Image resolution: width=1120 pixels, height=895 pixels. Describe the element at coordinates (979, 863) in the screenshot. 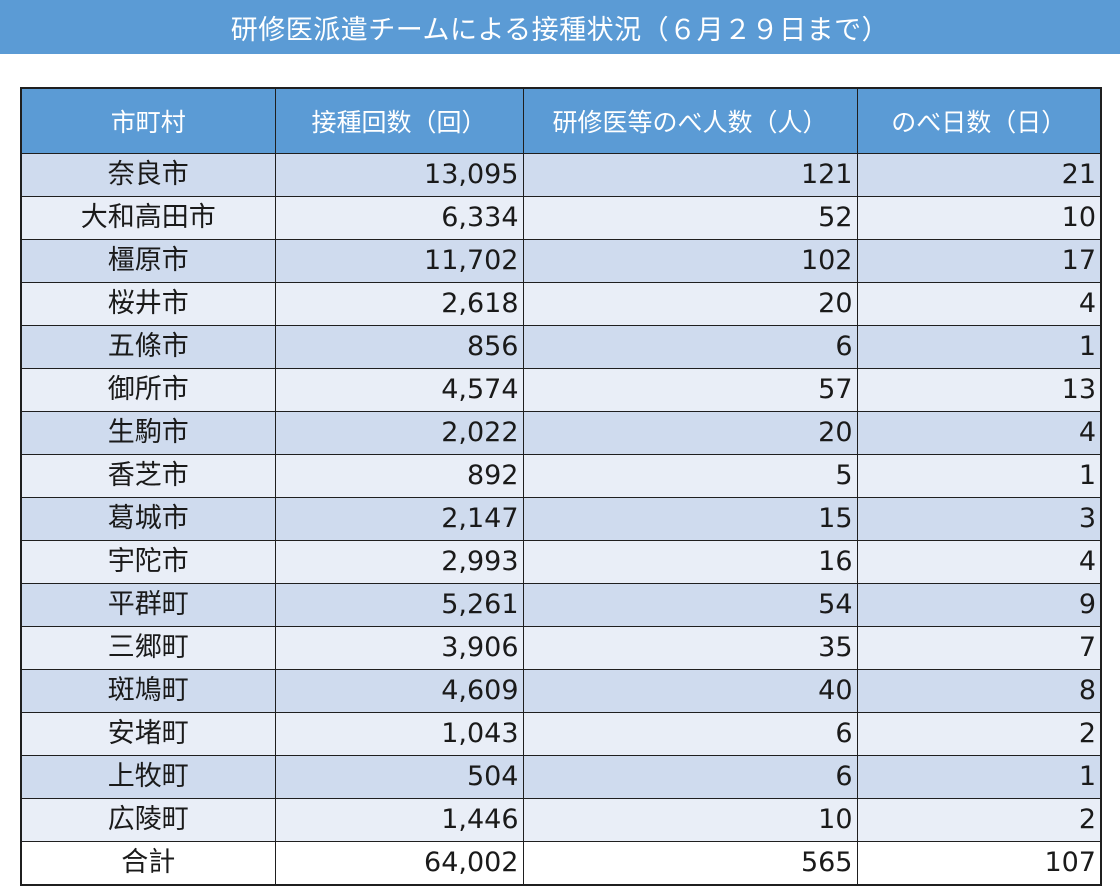

I see `total-days-cell: 107` at that location.